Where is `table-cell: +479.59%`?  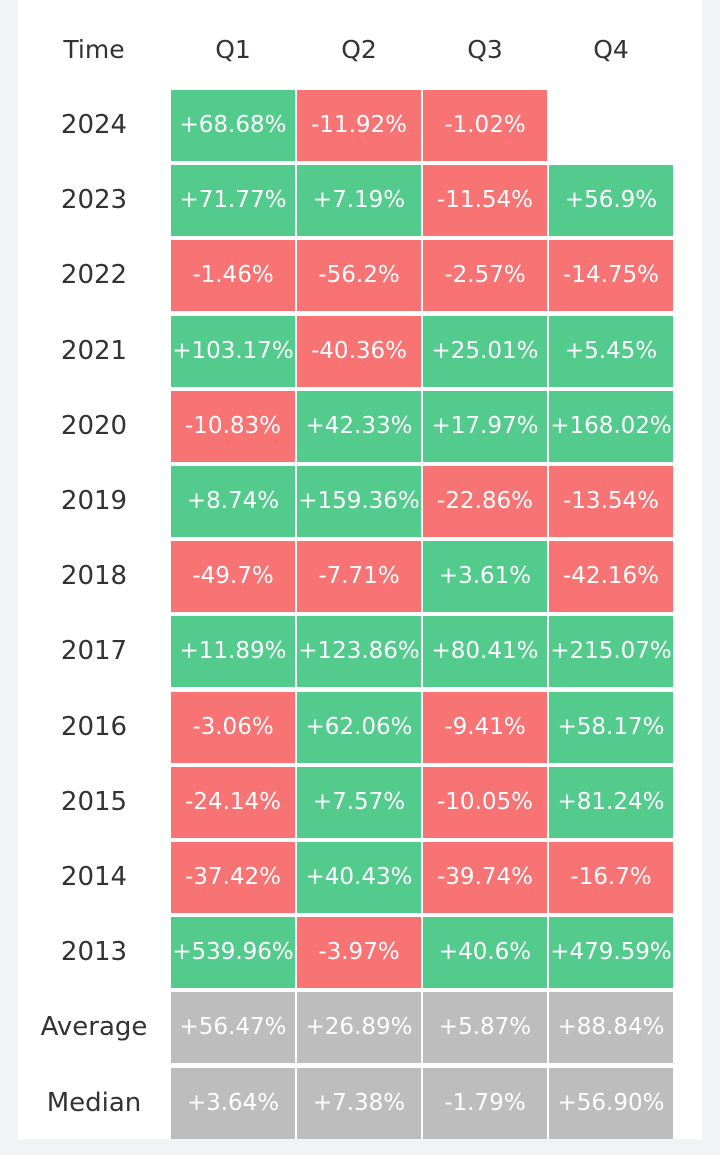 table-cell: +479.59% is located at coordinates (611, 952).